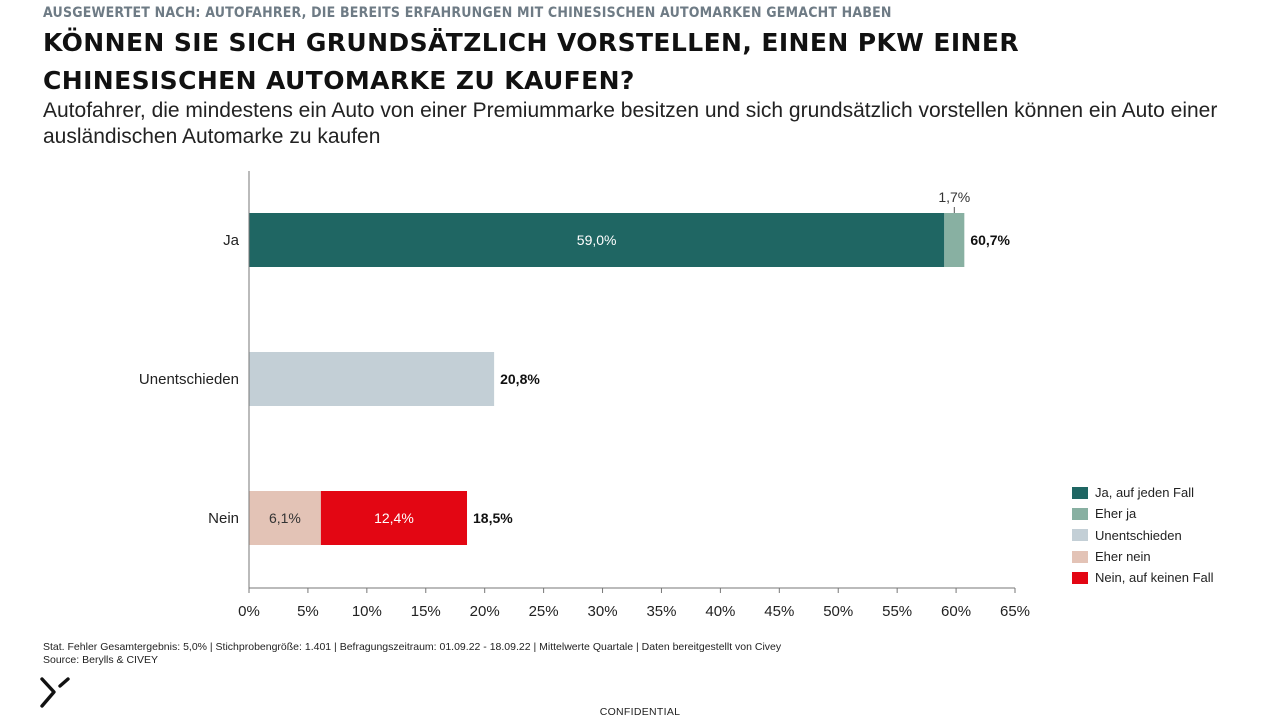  I want to click on legend-label: Eher ja, so click(1116, 514).